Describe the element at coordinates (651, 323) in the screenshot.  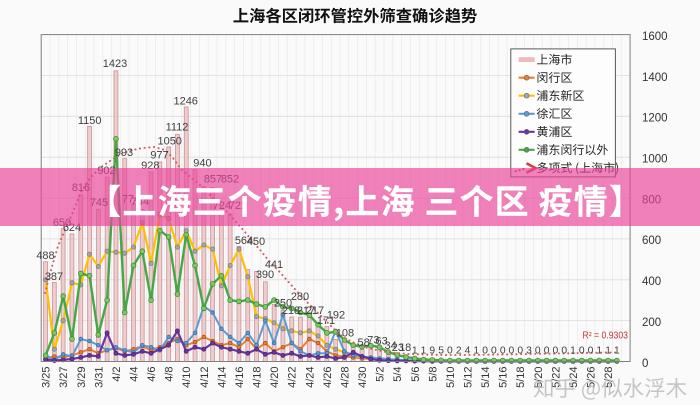
I see `svg-text: 200` at that location.